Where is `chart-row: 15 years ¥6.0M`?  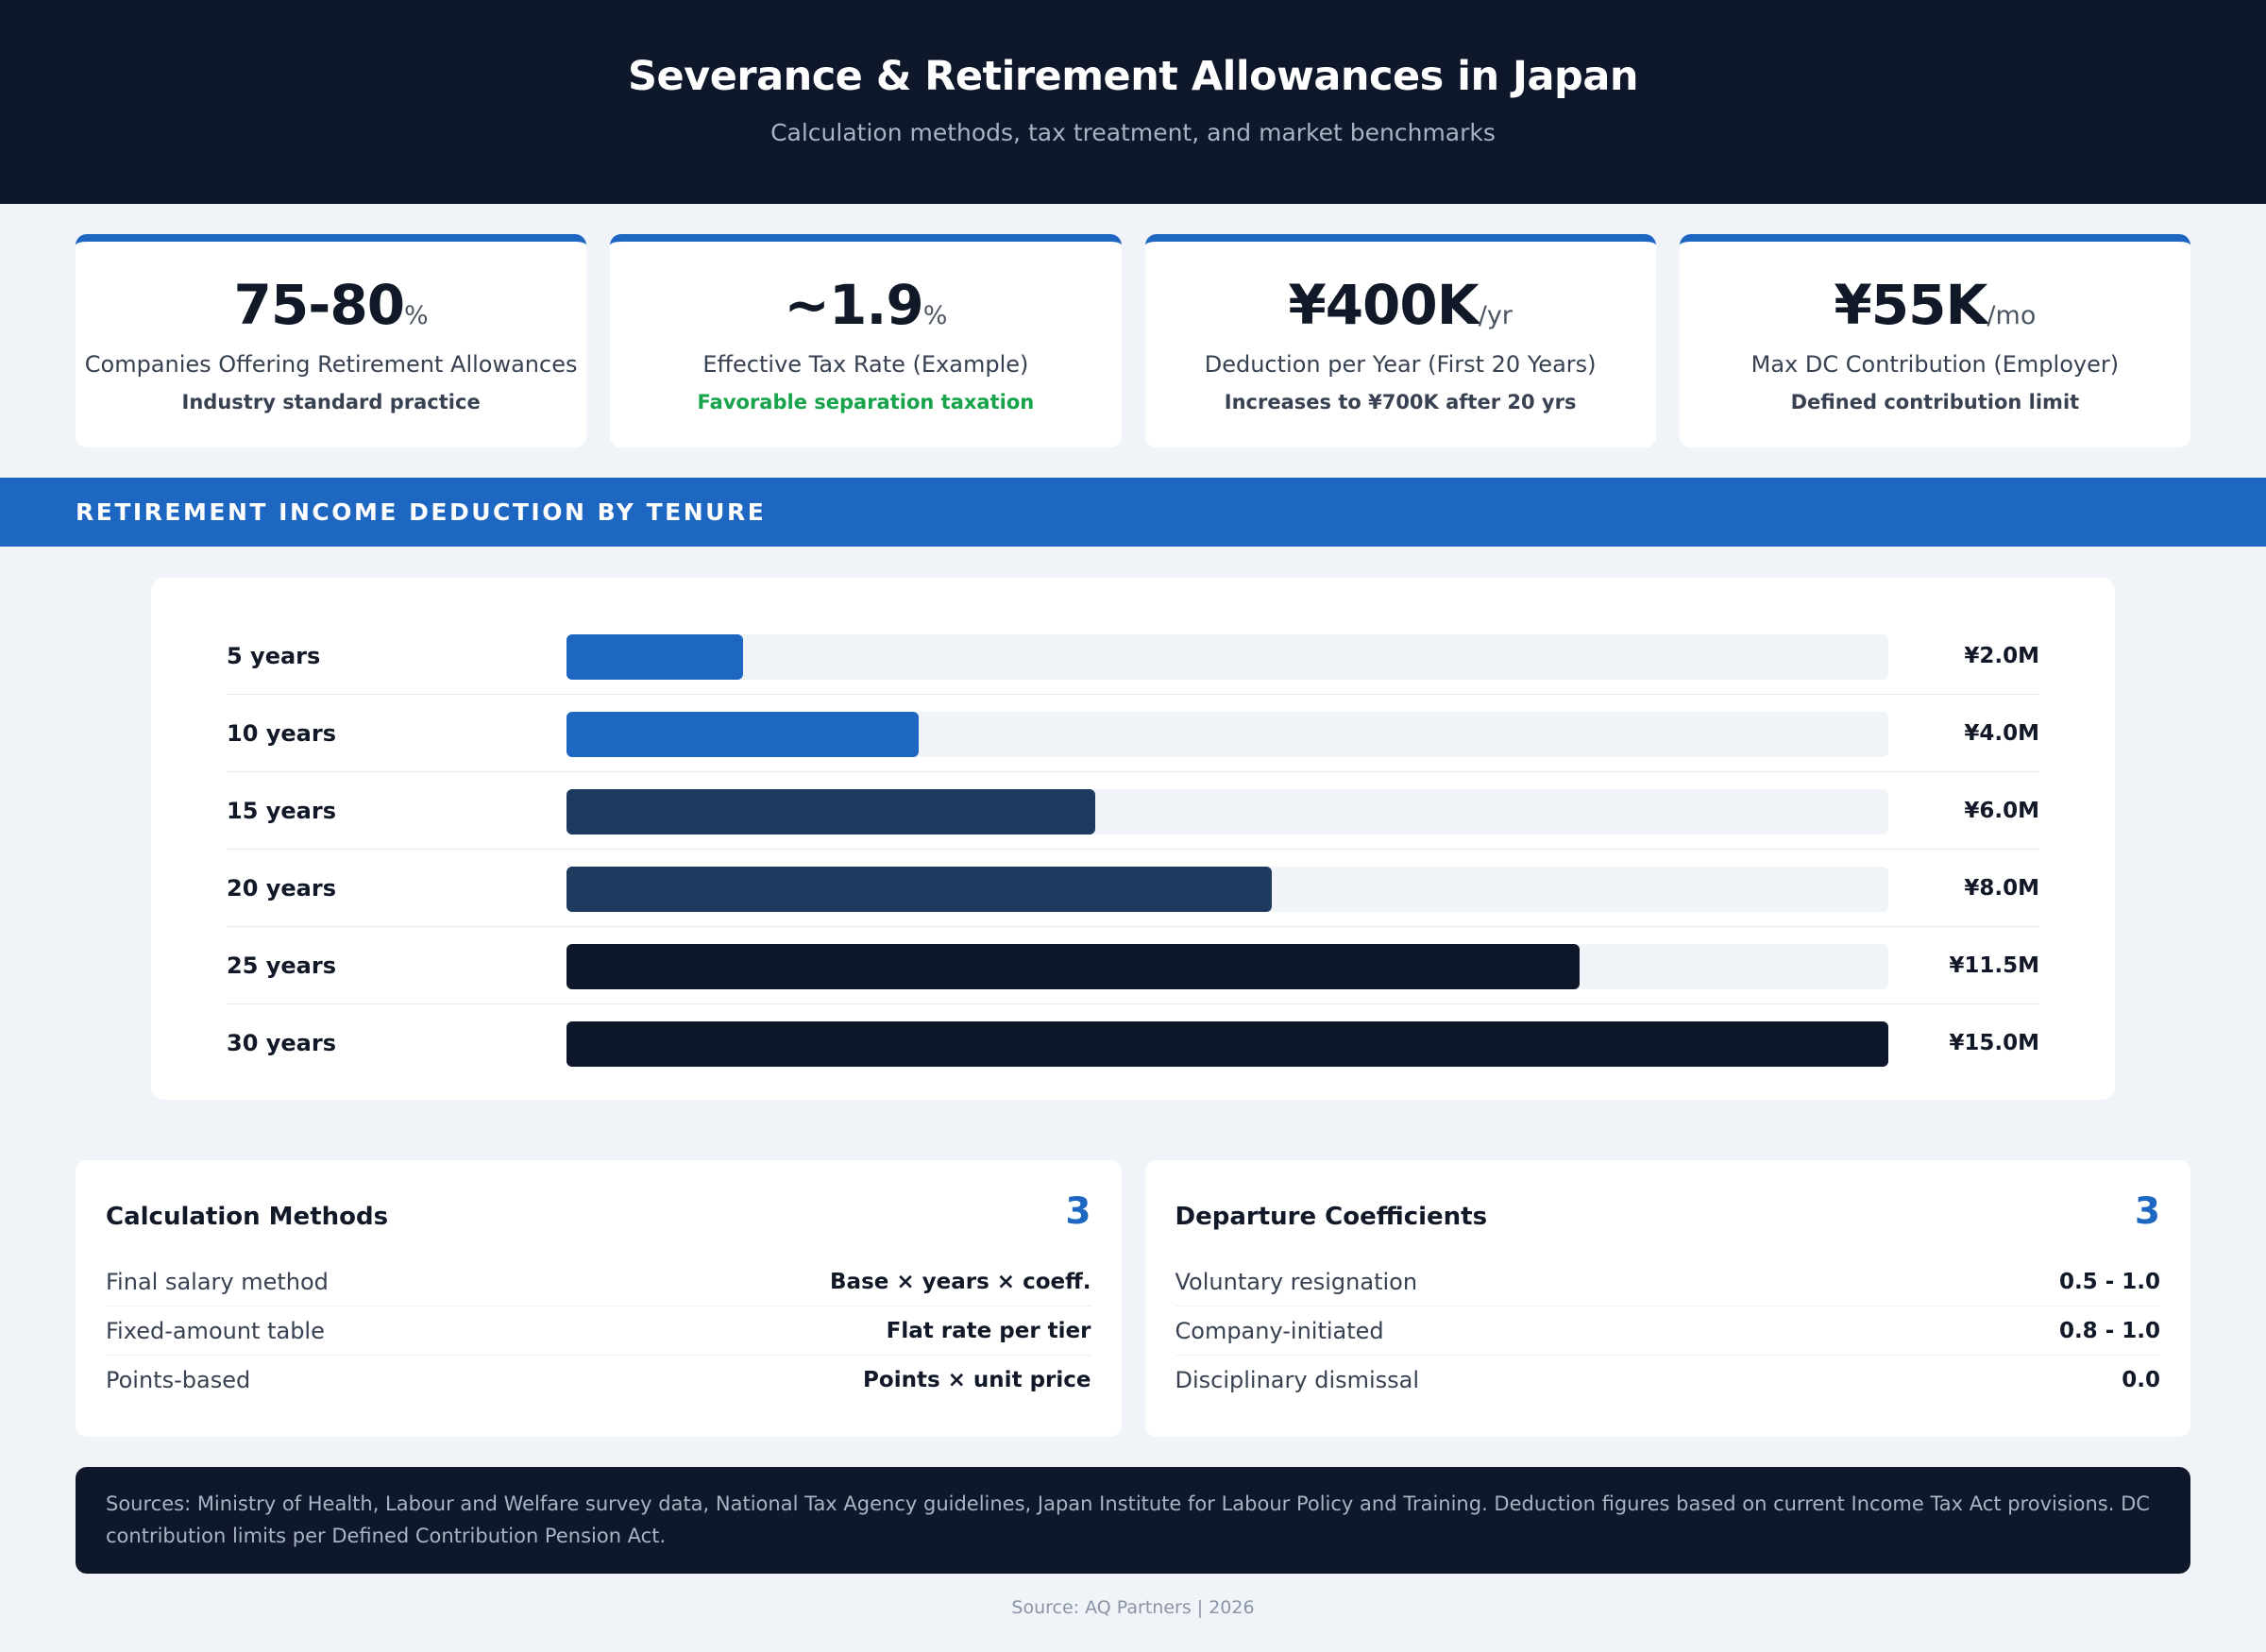
chart-row: 15 years ¥6.0M is located at coordinates (1133, 811).